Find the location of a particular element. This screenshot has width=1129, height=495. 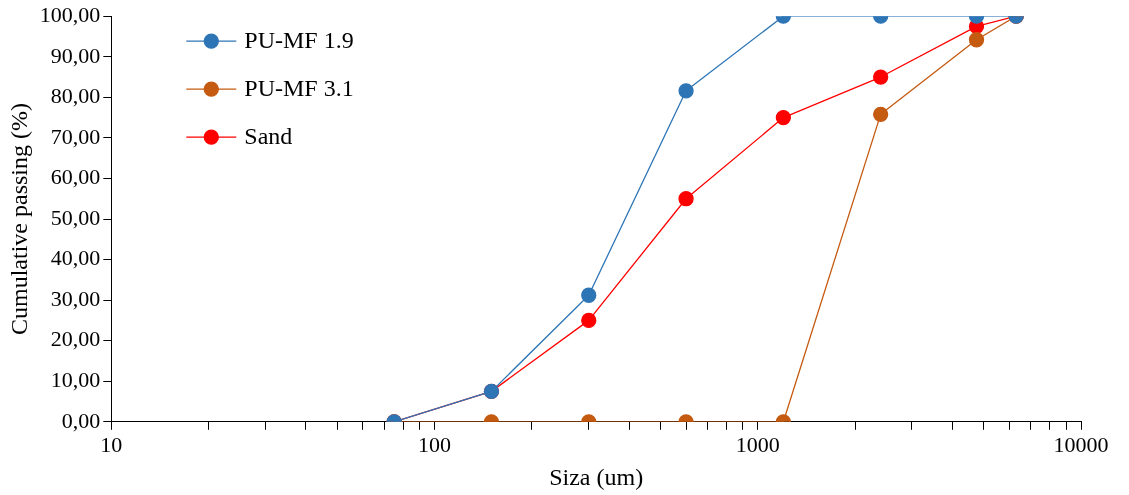

y-tick-label: 0,00 is located at coordinates (81, 420).